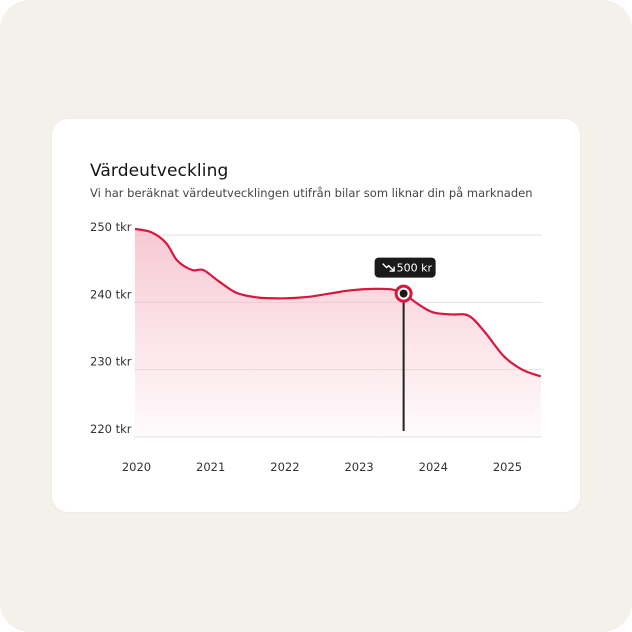  What do you see at coordinates (111, 294) in the screenshot?
I see `y-tick-label: 240 tkr` at bounding box center [111, 294].